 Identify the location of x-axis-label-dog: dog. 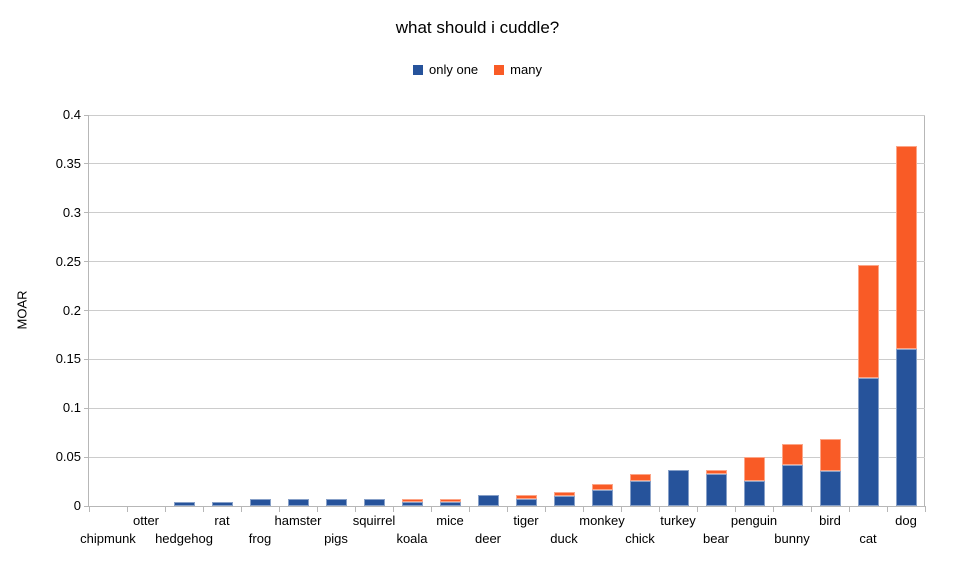
(906, 520).